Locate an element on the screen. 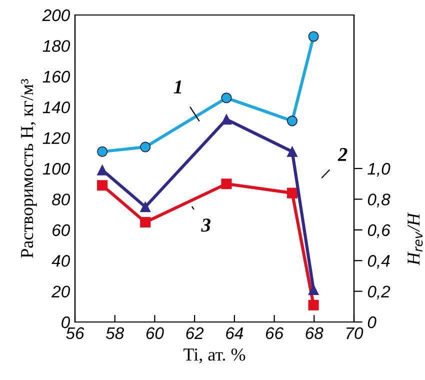 The height and width of the screenshot is (380, 425). x-tick-label: 68 is located at coordinates (315, 333).